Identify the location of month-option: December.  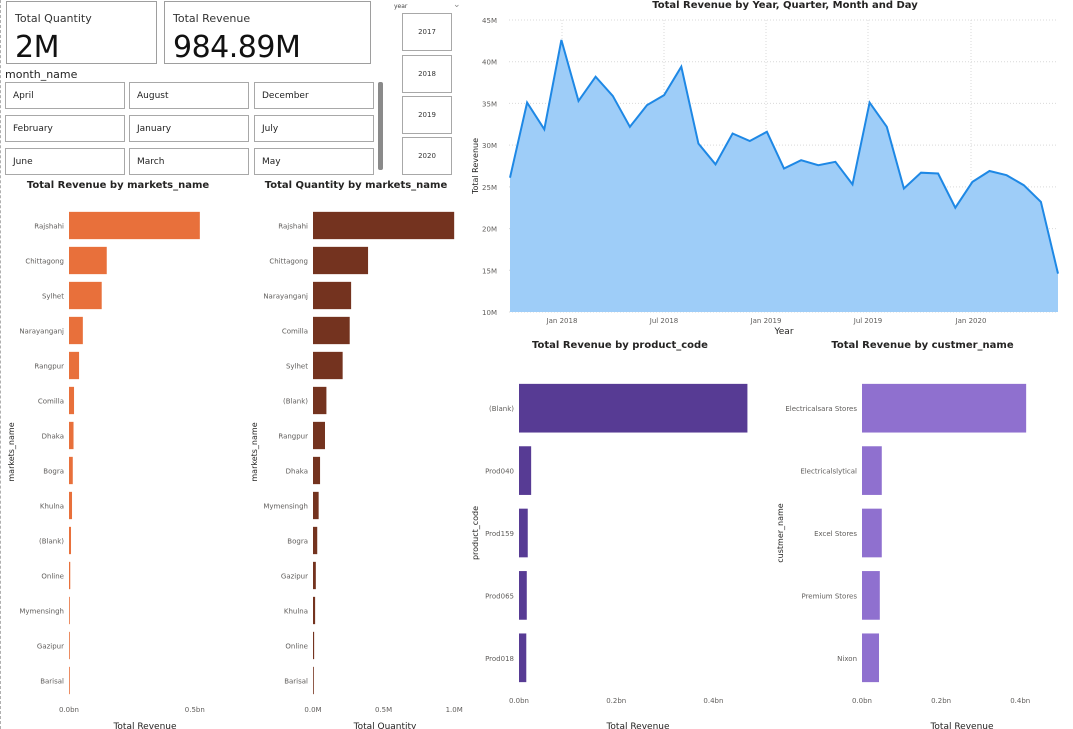
(314, 95).